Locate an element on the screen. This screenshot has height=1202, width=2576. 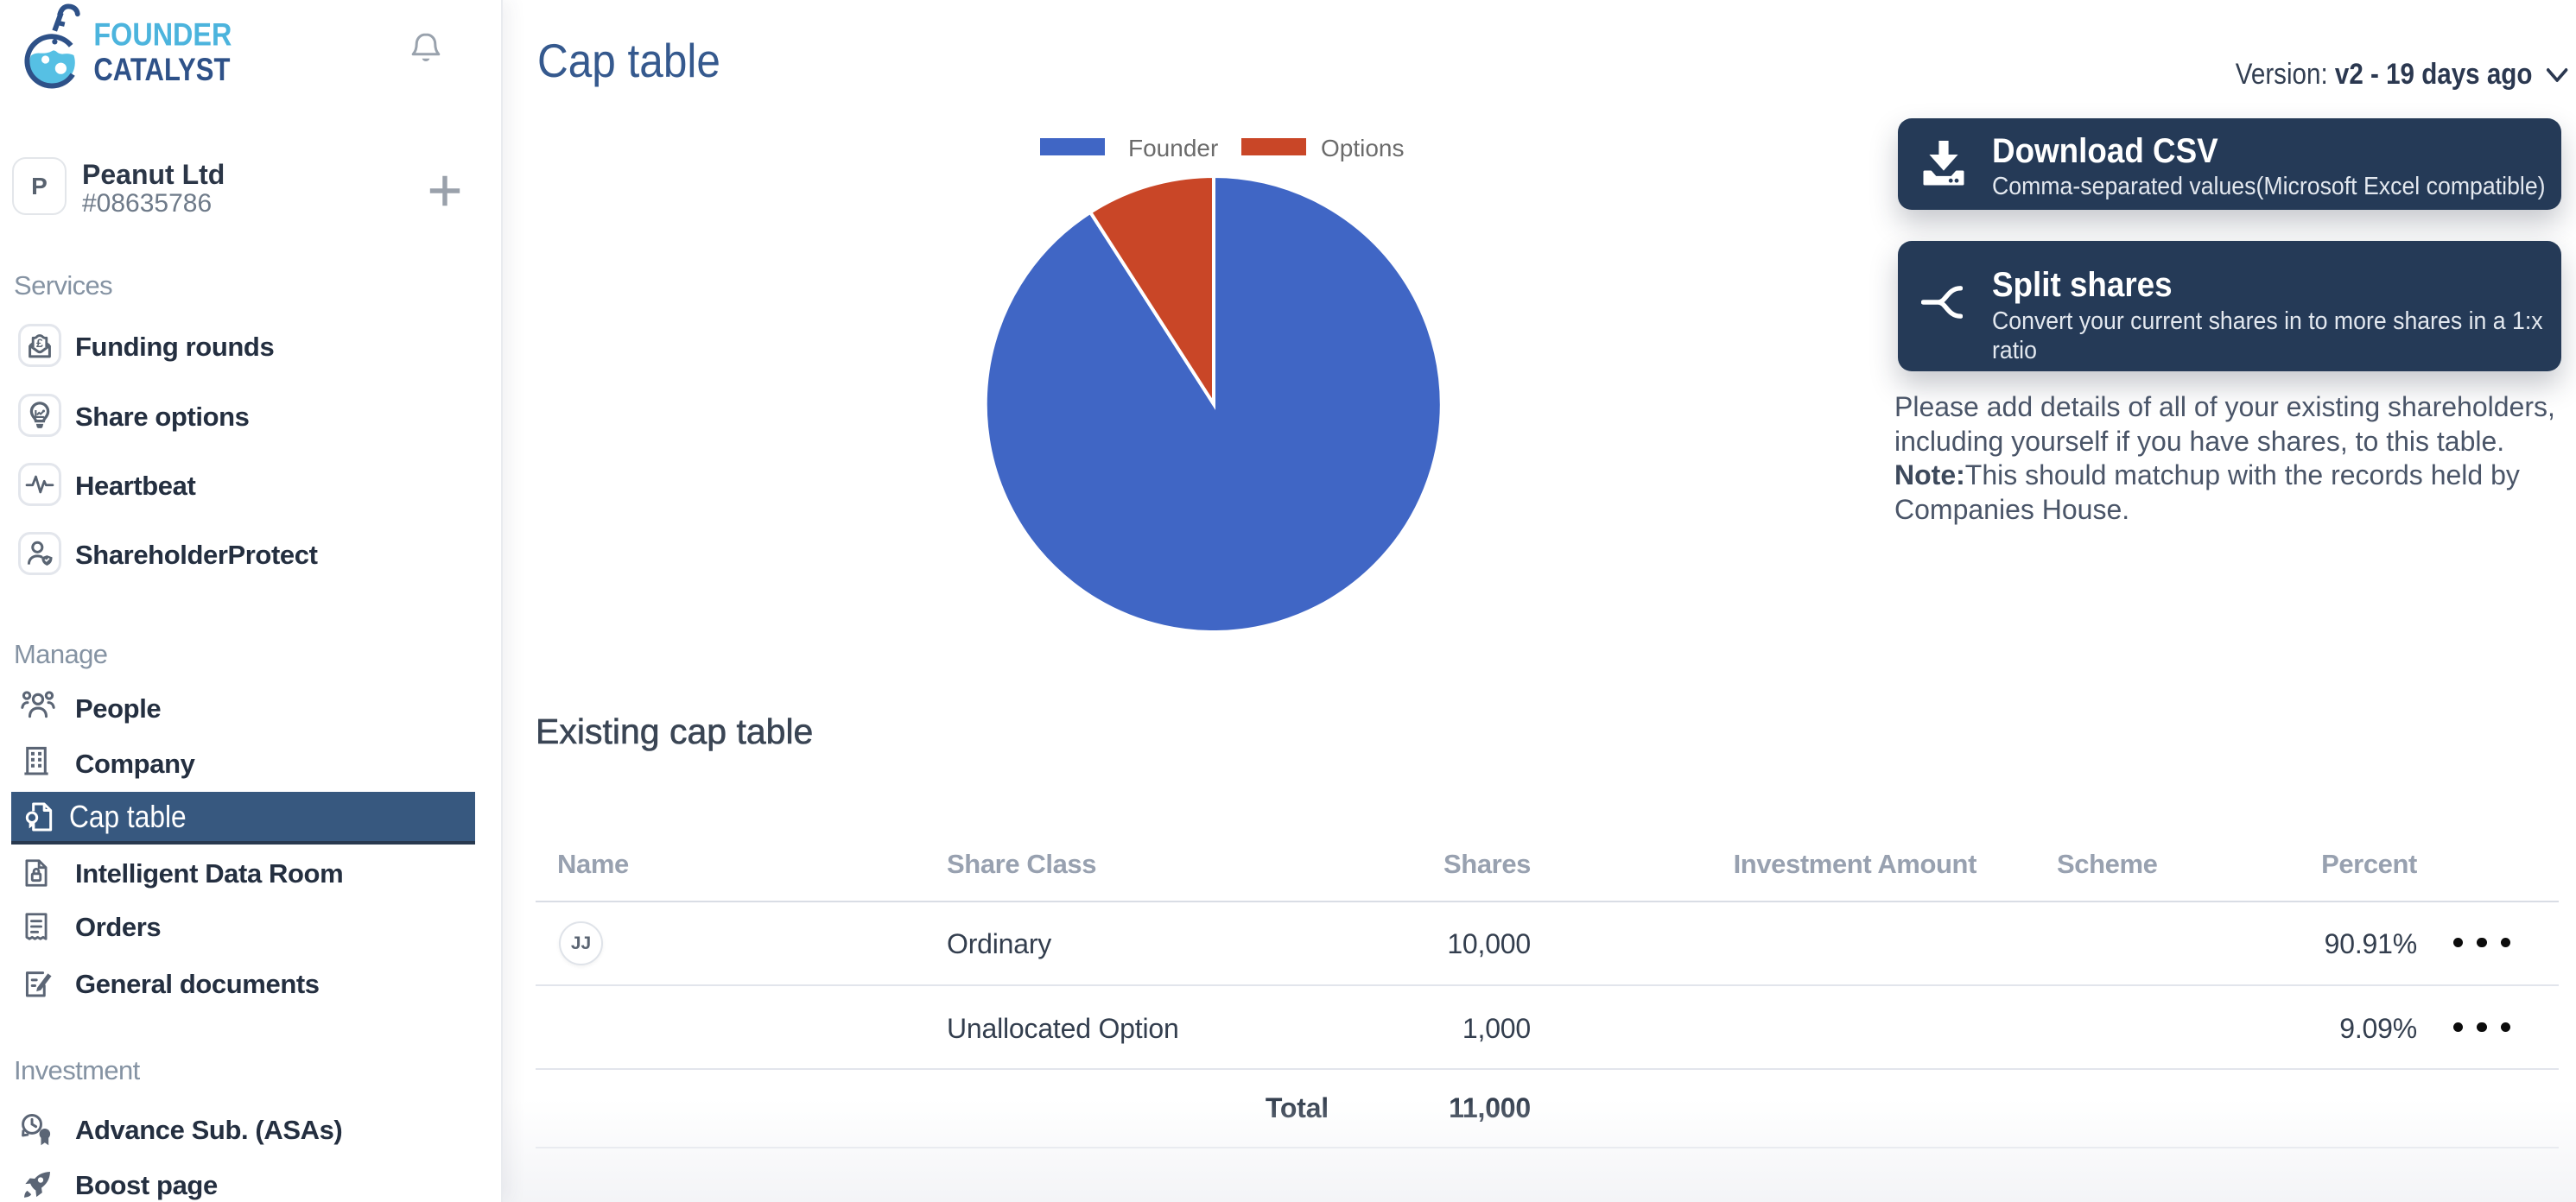
svg-text: FOUNDER is located at coordinates (162, 35).